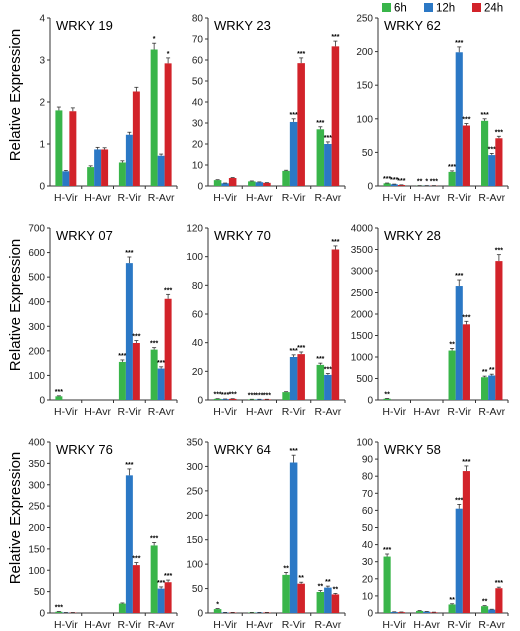 Image resolution: width=520 pixels, height=631 pixels. I want to click on bar-24h-H-Avr, so click(104, 167).